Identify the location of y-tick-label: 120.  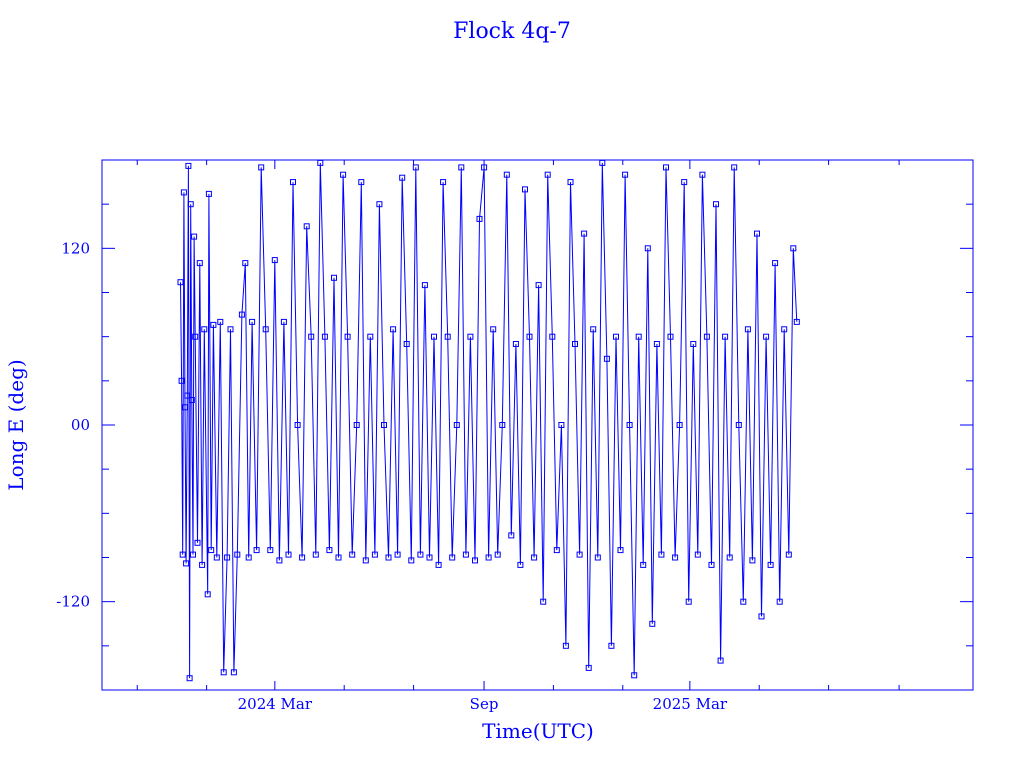
(75, 248).